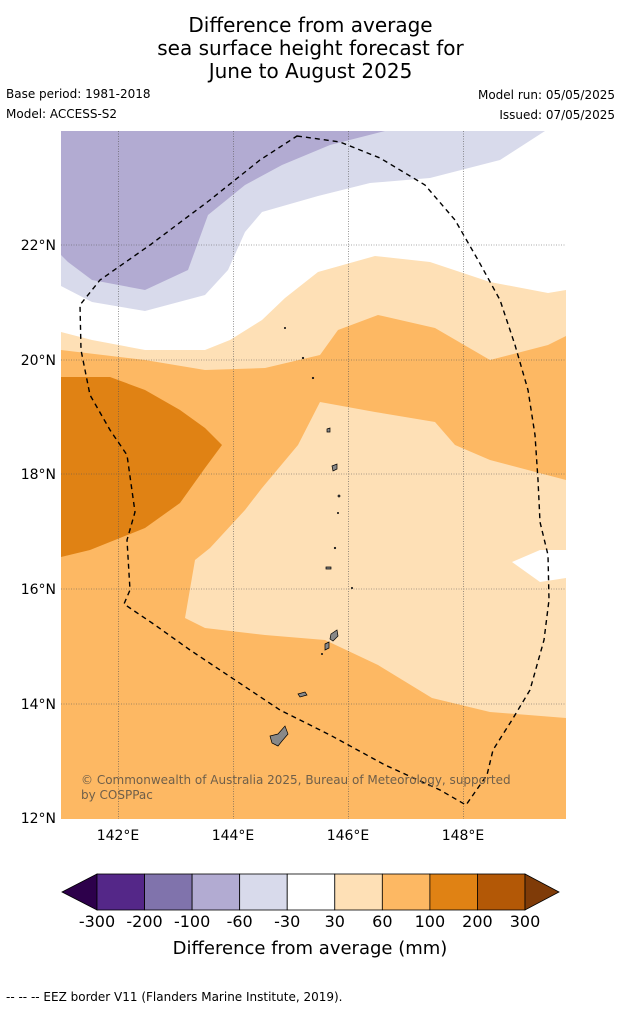  What do you see at coordinates (279, 736) in the screenshot?
I see `island-guam` at bounding box center [279, 736].